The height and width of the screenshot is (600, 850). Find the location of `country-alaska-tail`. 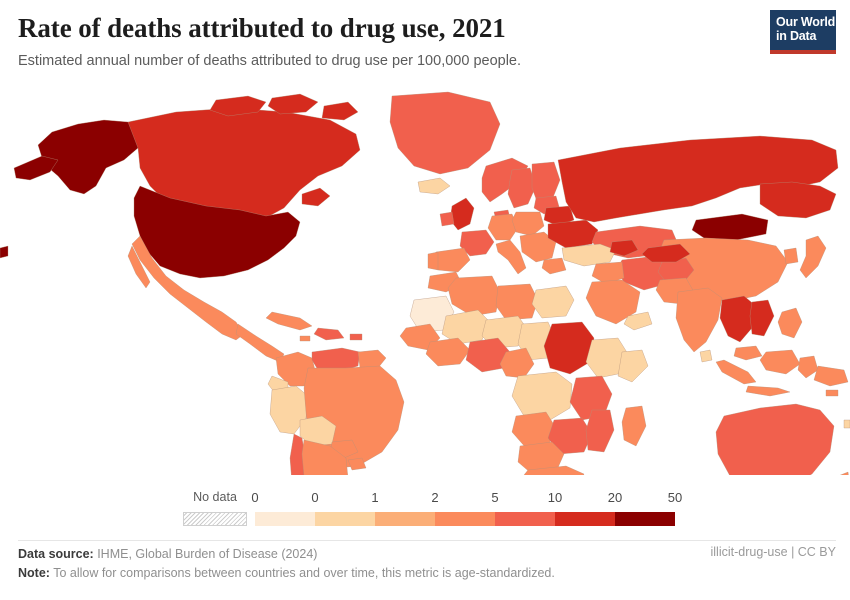

country-alaska-tail is located at coordinates (36, 168).